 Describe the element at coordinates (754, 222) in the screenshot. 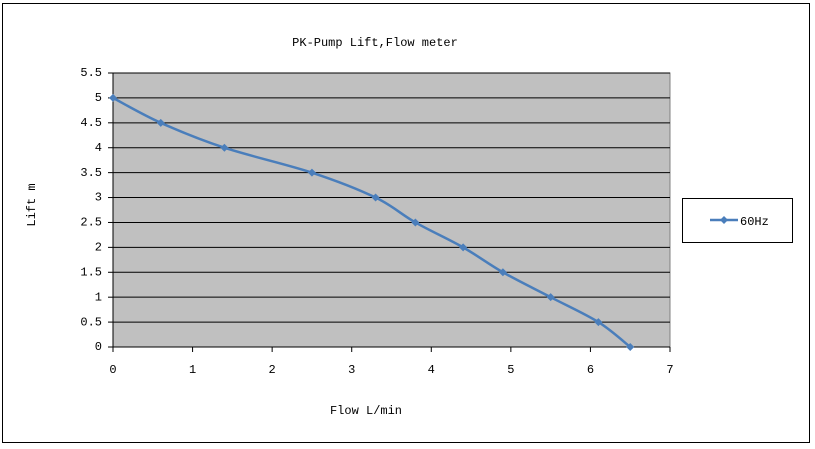

I see `legend-label: 60Hz` at that location.